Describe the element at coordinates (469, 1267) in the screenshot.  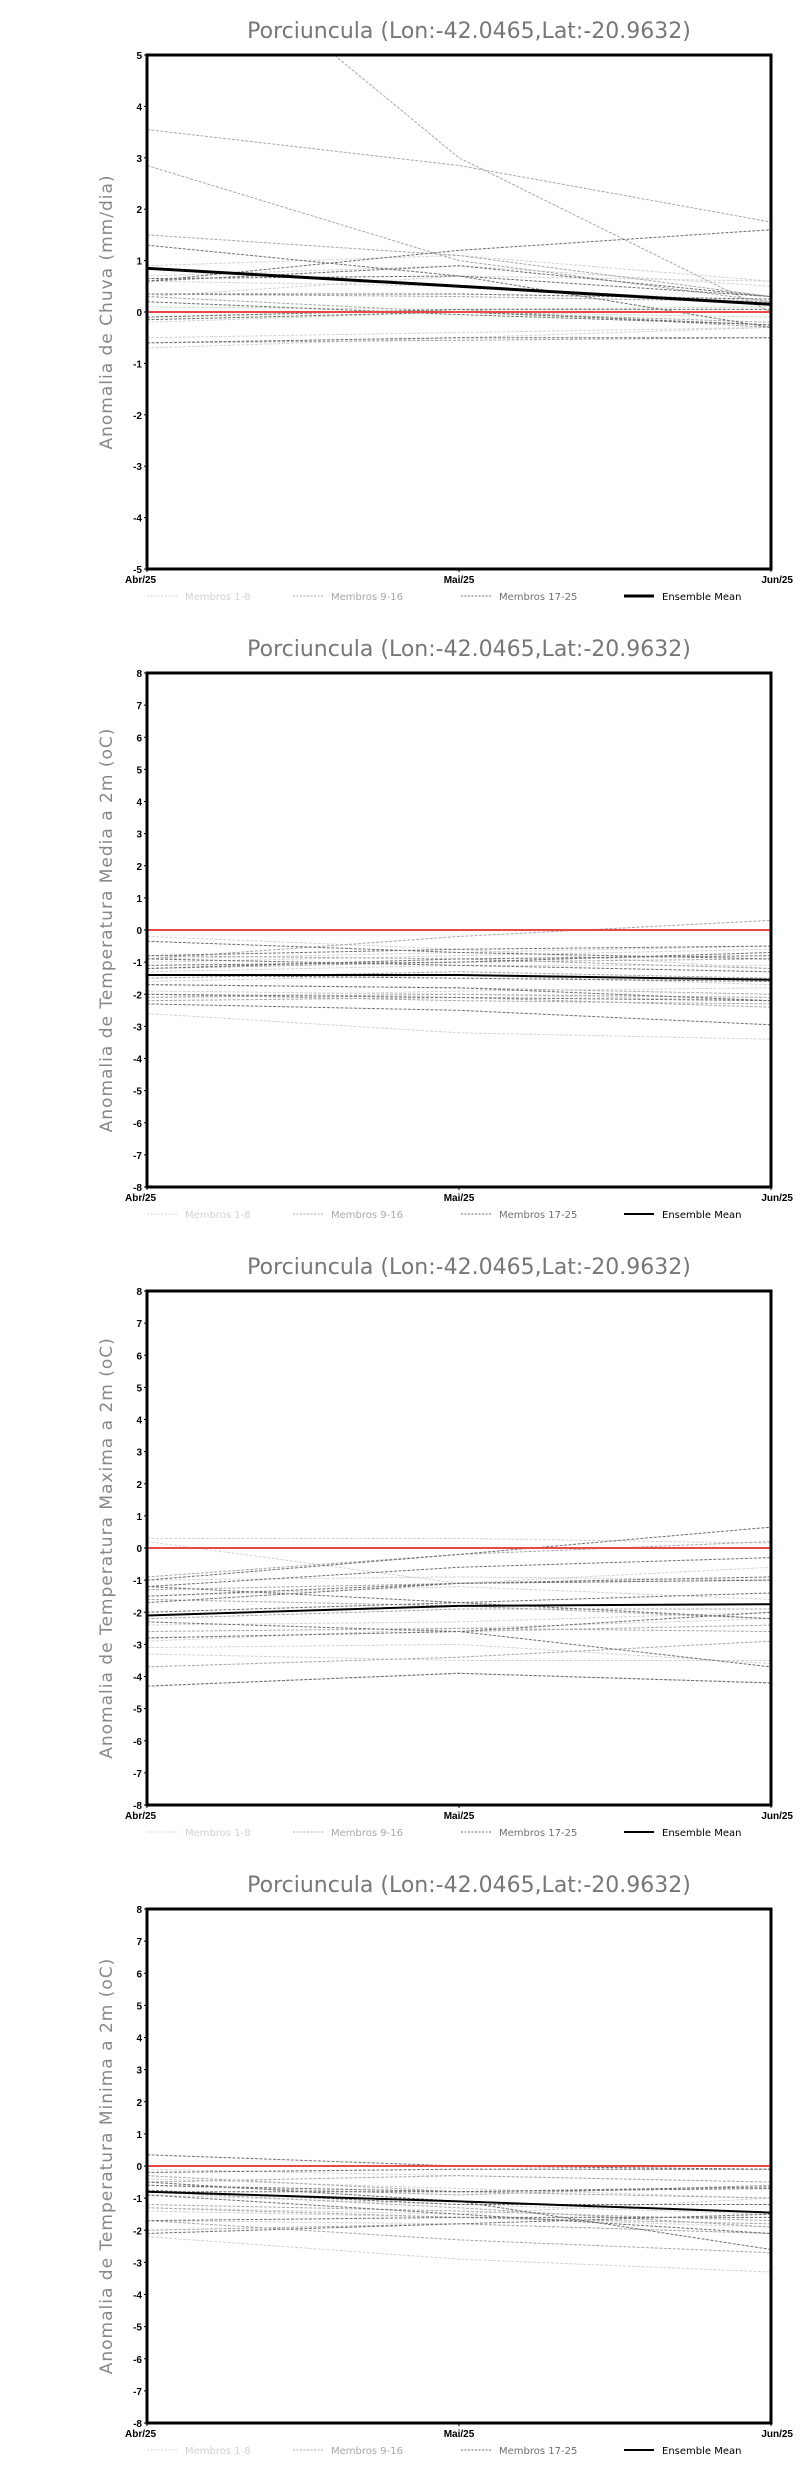
I see `chart-title: Porciuncula (Lon:-42.0465,Lat:-20.9632)` at that location.